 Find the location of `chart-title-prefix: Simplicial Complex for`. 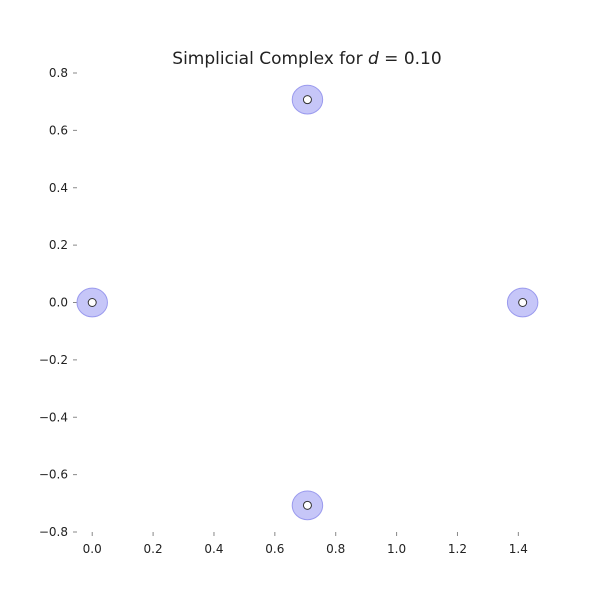

chart-title-prefix: Simplicial Complex for is located at coordinates (270, 59).